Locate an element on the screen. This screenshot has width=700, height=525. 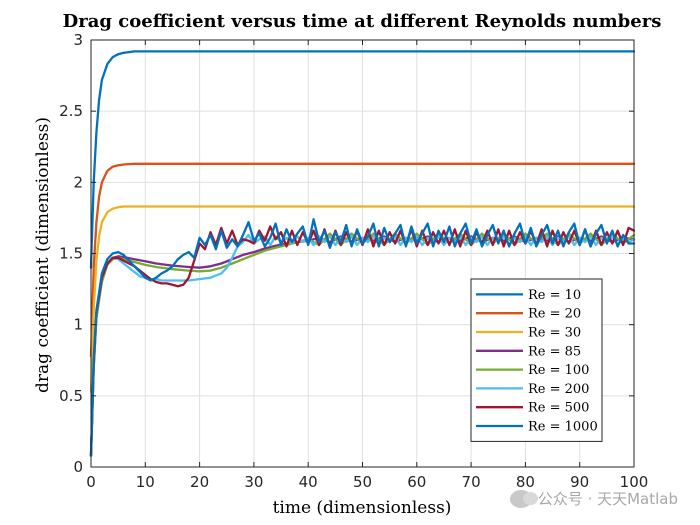
x-axis-label: time (dimensionless) is located at coordinates (362, 508).